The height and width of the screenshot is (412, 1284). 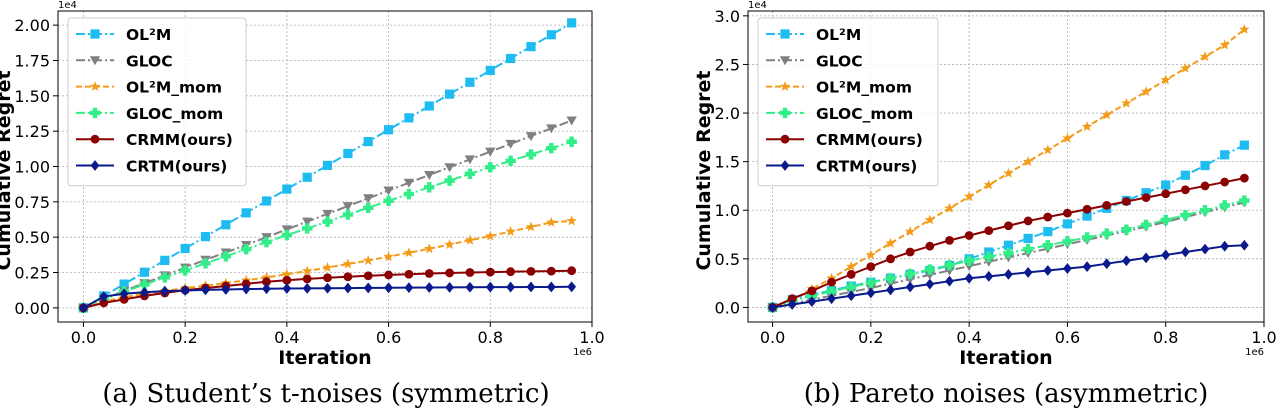 I want to click on legend-item: OL²M_mom, so click(x=839, y=88).